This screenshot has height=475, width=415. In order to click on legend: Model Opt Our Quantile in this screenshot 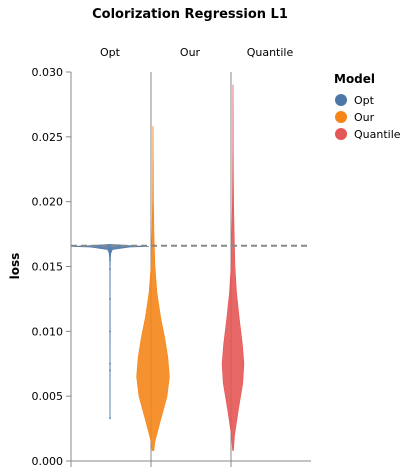, I will do `click(367, 106)`.